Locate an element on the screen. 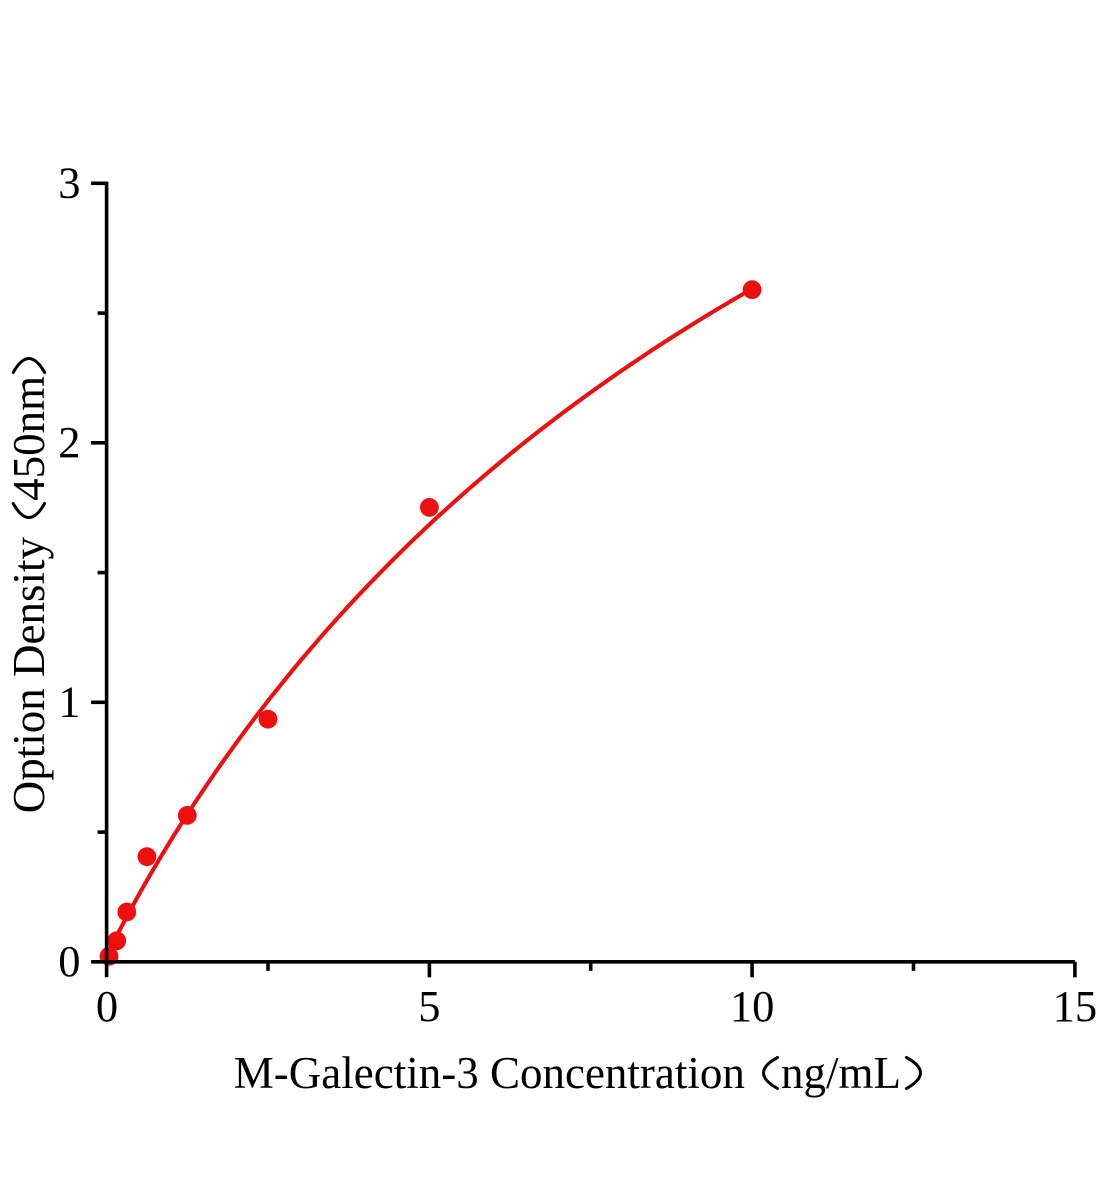  svg-text: 5 is located at coordinates (429, 1006).